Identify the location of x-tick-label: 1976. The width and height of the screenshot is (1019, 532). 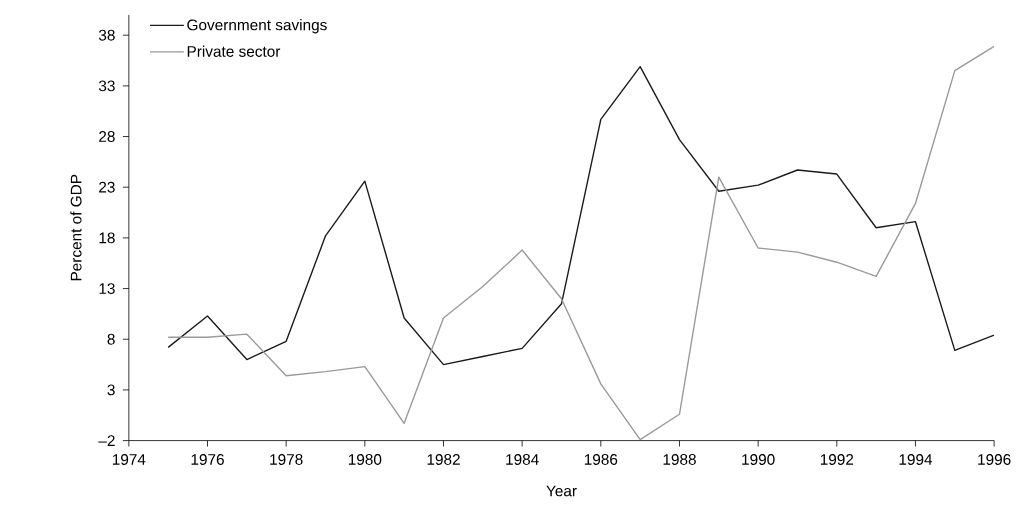
(207, 459).